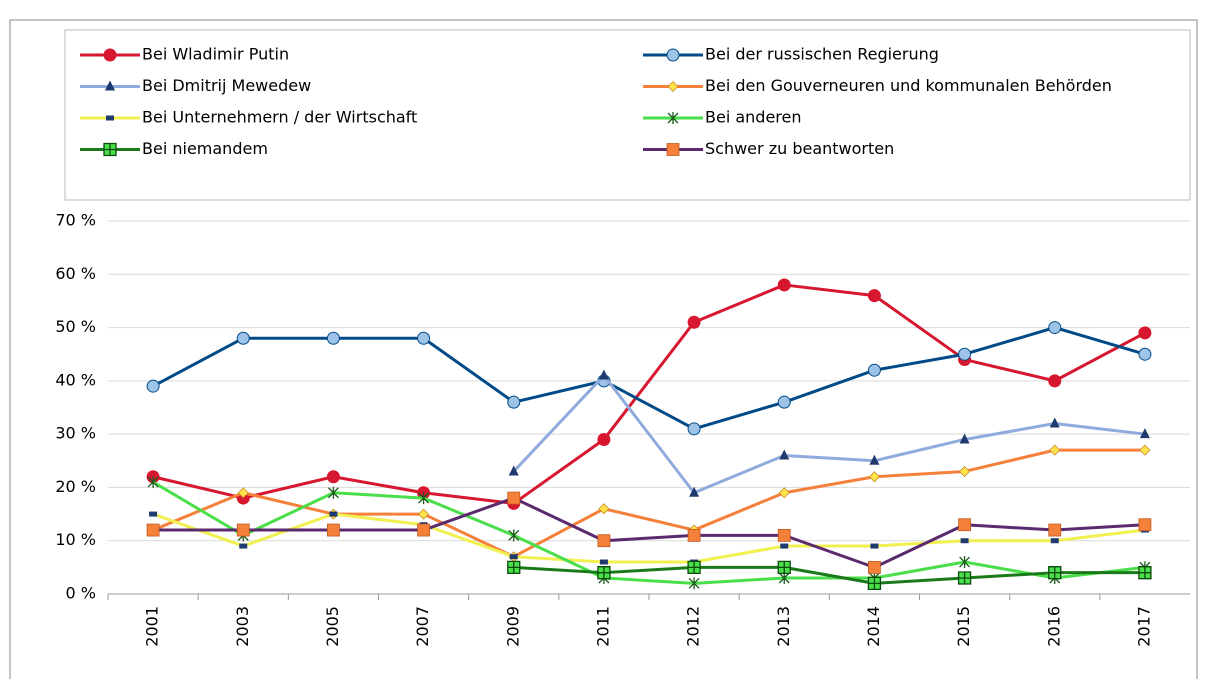  I want to click on x-tick-label: 2009, so click(512, 626).